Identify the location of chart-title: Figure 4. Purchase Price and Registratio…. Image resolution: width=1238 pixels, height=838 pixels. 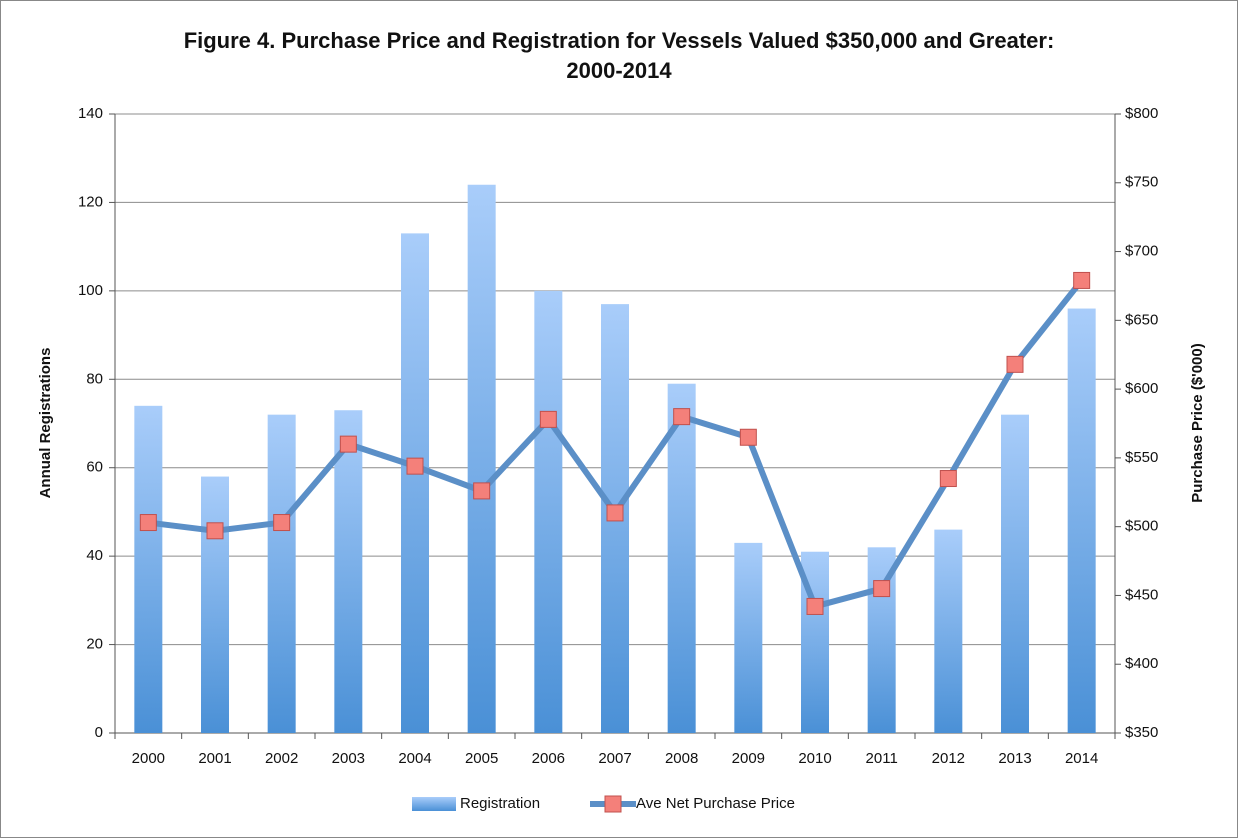
(619, 55).